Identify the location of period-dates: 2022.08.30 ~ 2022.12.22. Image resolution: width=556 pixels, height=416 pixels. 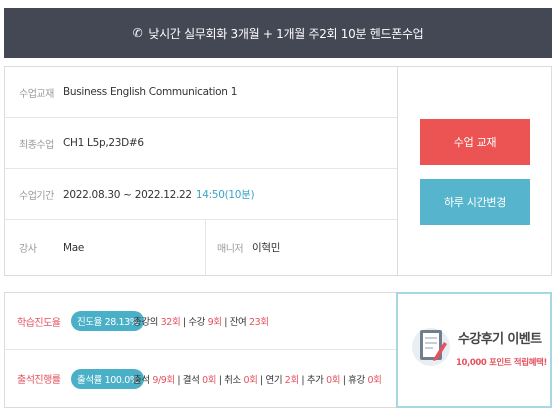
(127, 194).